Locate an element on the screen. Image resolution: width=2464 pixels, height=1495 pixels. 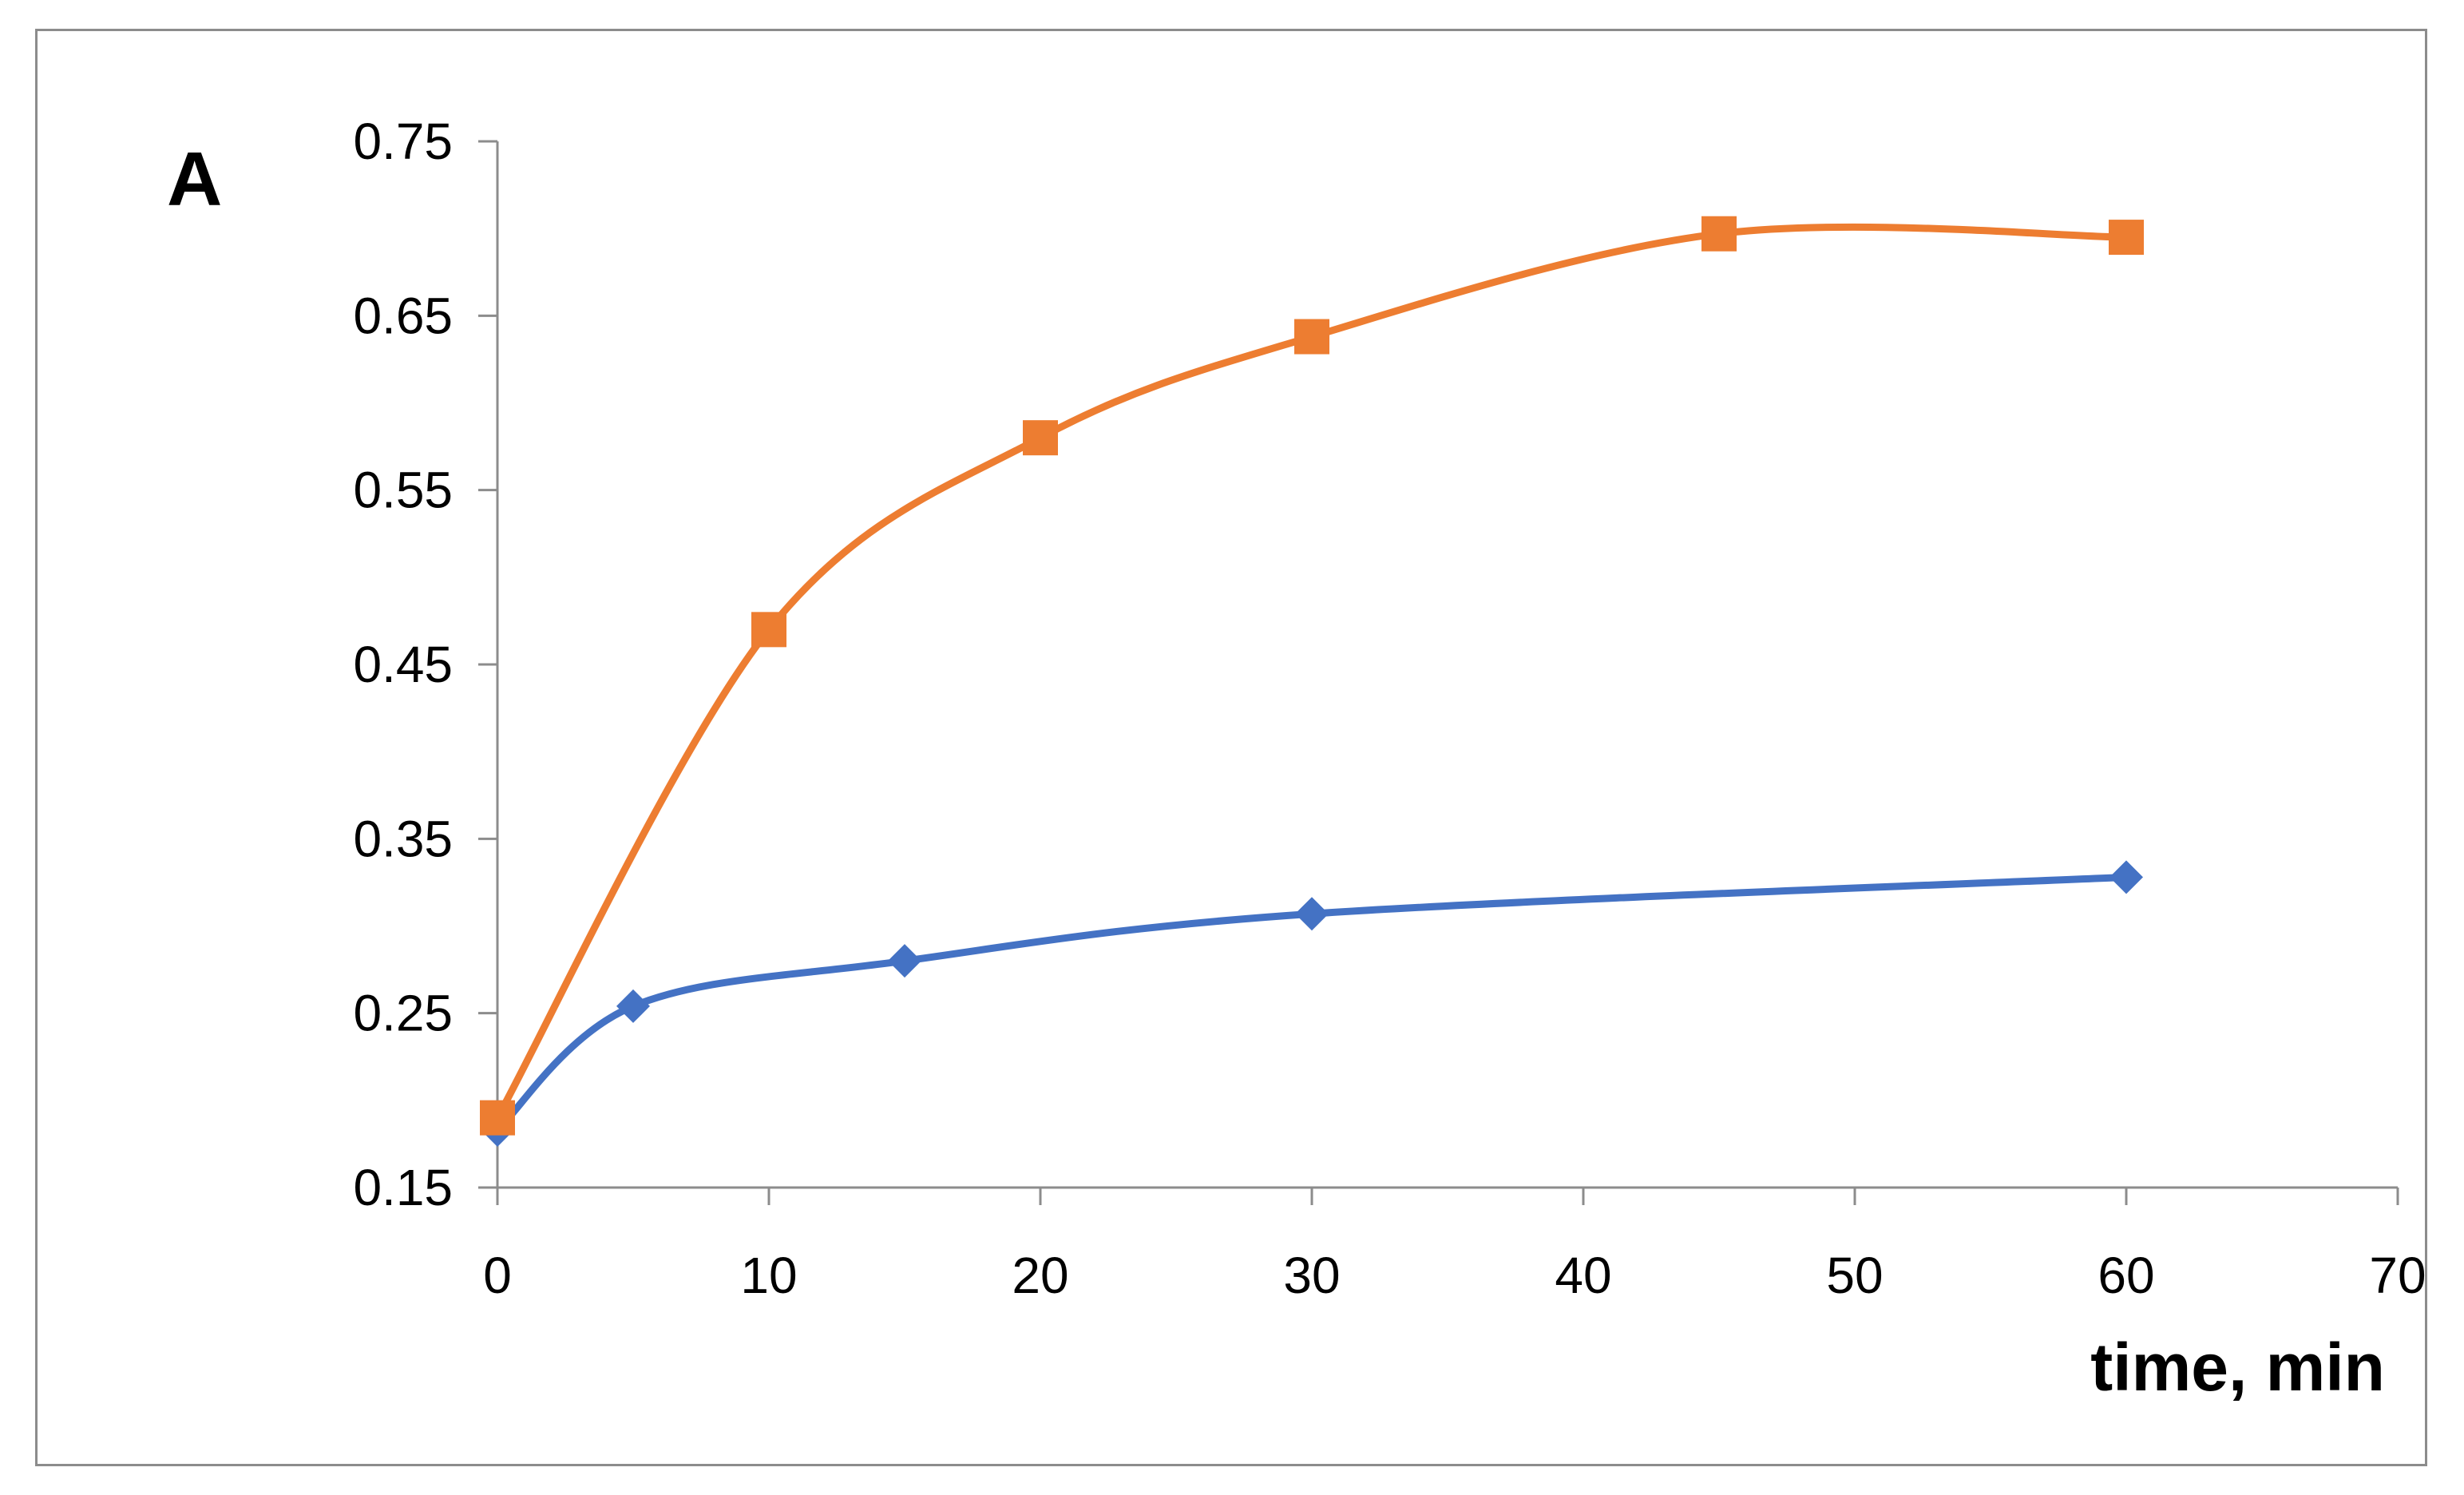
y-tick-label: 0.35 is located at coordinates (403, 839).